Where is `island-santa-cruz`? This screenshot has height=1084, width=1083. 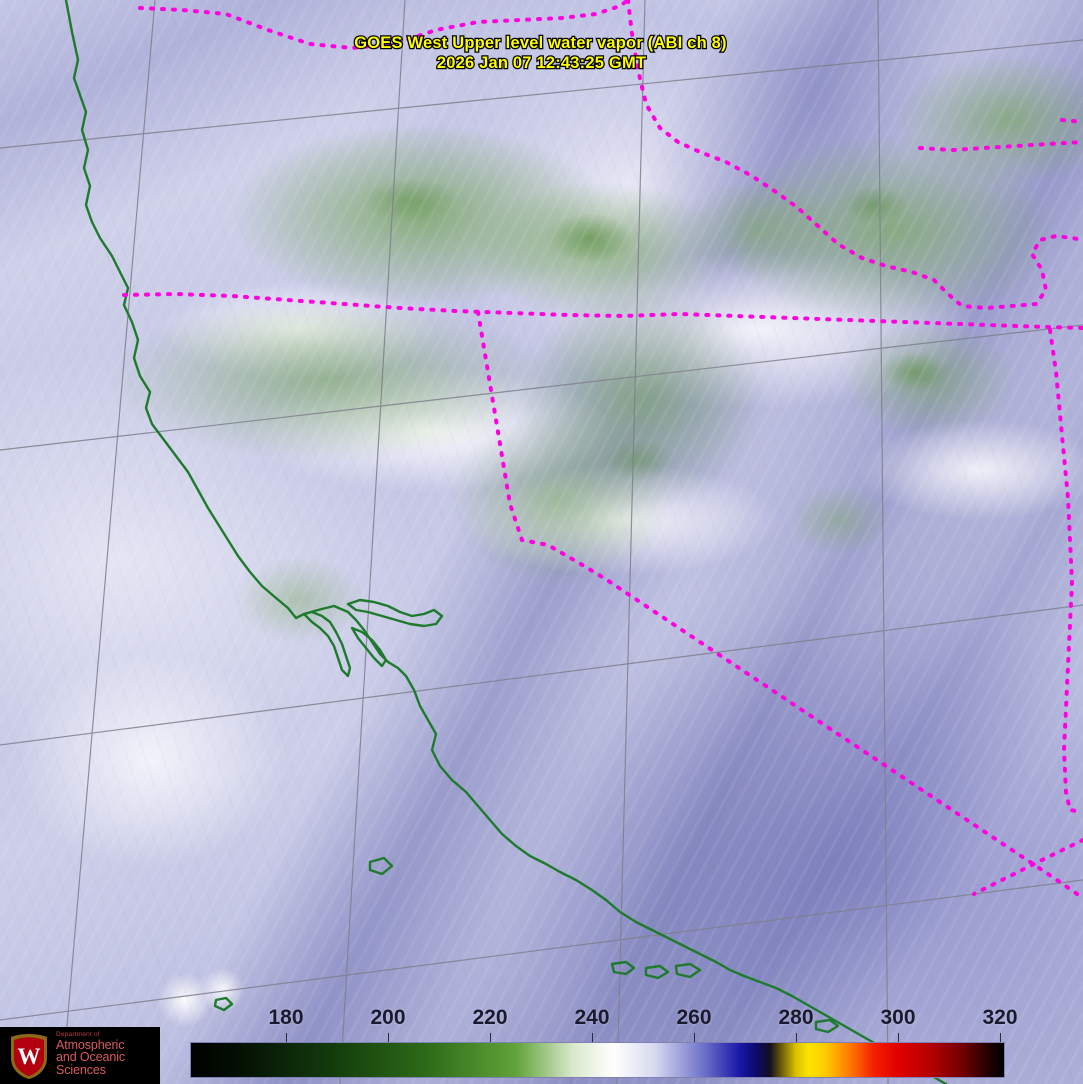 island-santa-cruz is located at coordinates (623, 968).